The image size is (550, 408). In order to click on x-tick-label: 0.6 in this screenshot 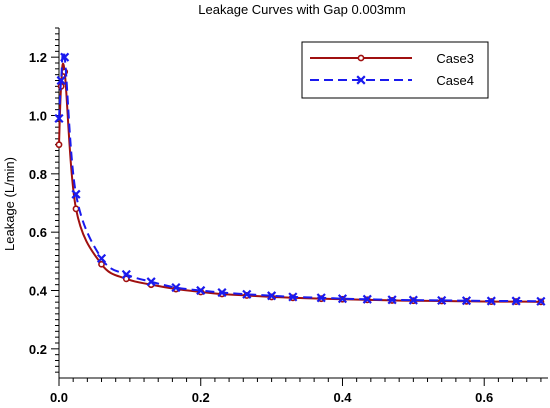, I will do `click(484, 397)`.